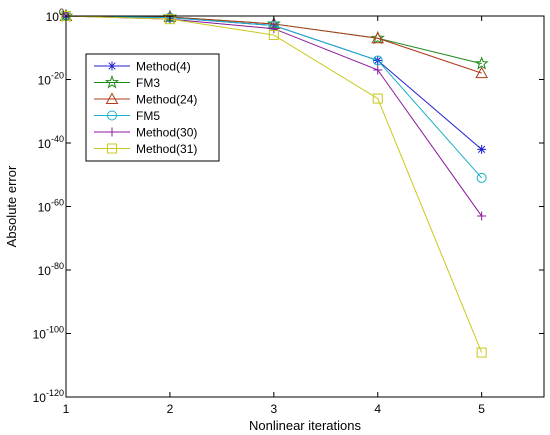 The width and height of the screenshot is (550, 435). What do you see at coordinates (55, 15) in the screenshot?
I see `y-tick-label: 100` at bounding box center [55, 15].